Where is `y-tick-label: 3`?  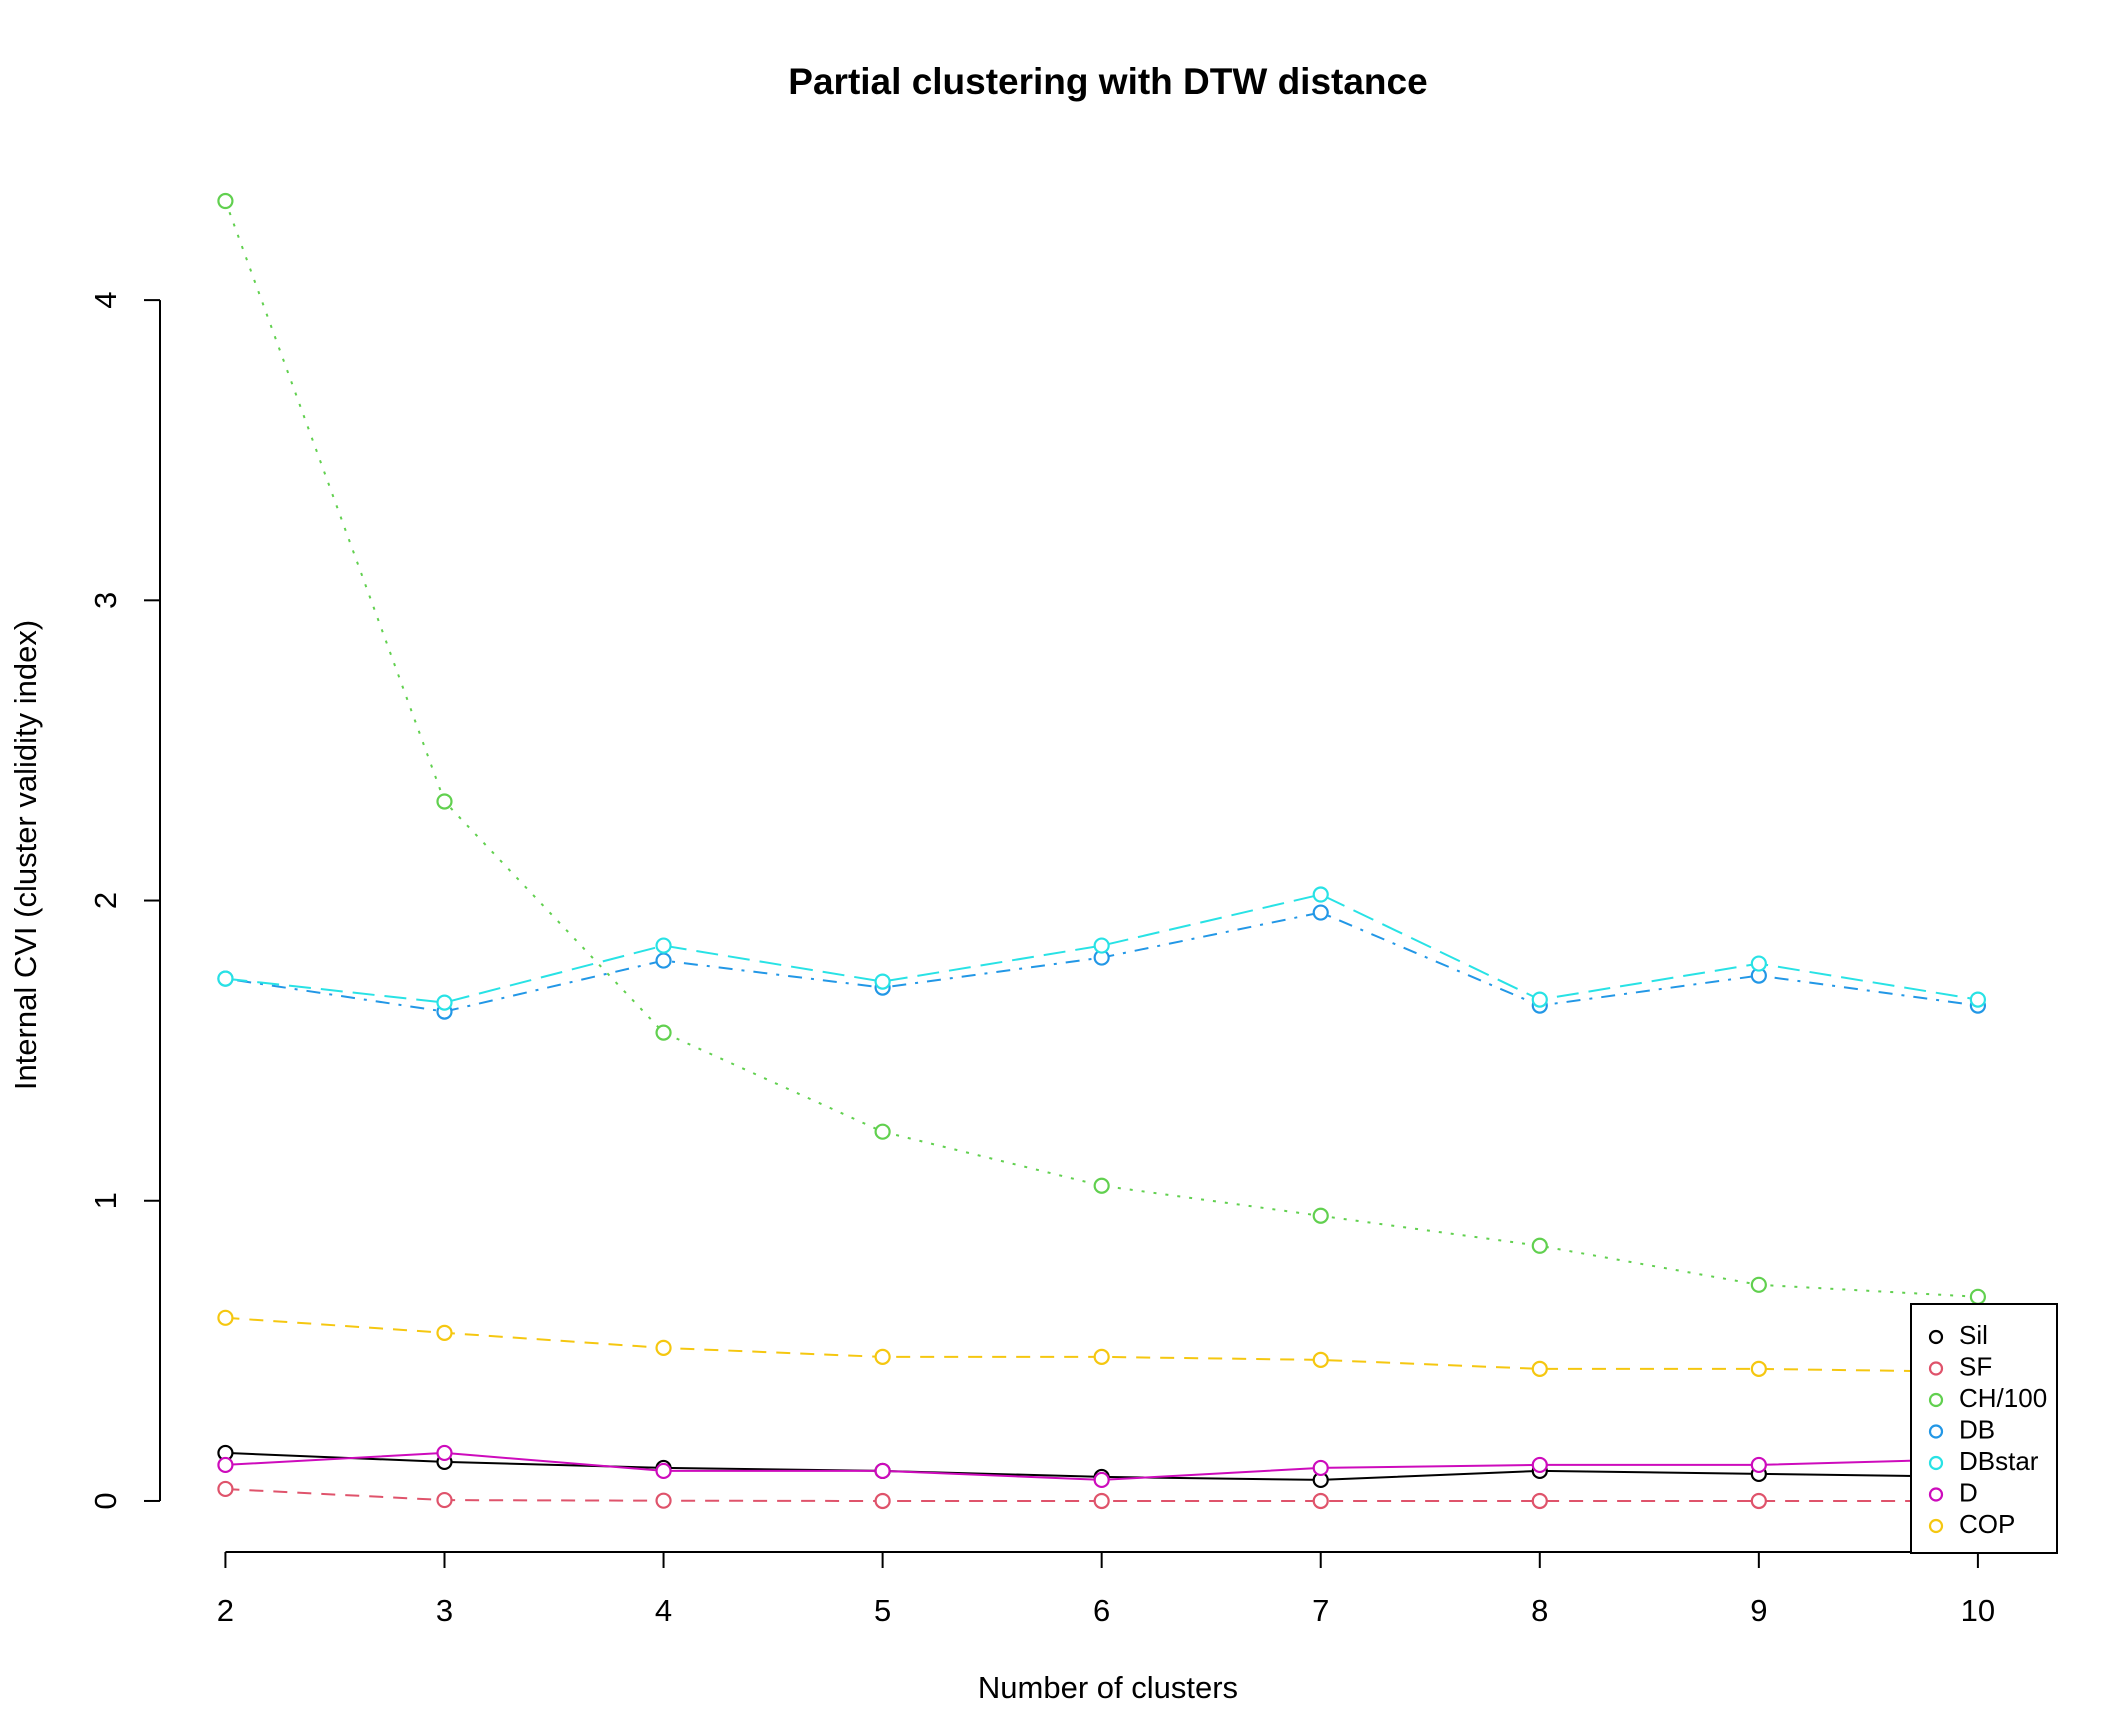
y-tick-label: 3 is located at coordinates (105, 600).